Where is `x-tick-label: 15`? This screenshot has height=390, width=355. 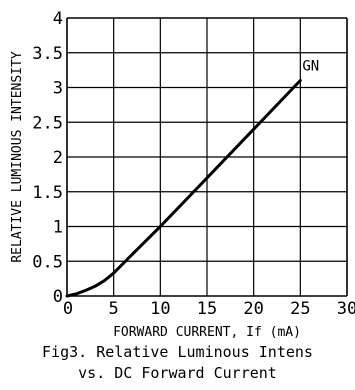 x-tick-label: 15 is located at coordinates (207, 309).